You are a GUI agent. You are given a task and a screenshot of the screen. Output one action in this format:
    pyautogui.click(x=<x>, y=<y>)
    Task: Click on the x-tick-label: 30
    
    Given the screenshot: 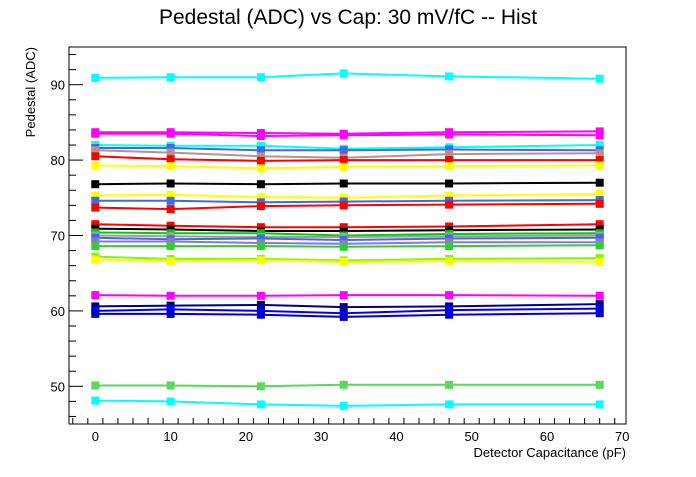 What is the action you would take?
    pyautogui.click(x=321, y=436)
    